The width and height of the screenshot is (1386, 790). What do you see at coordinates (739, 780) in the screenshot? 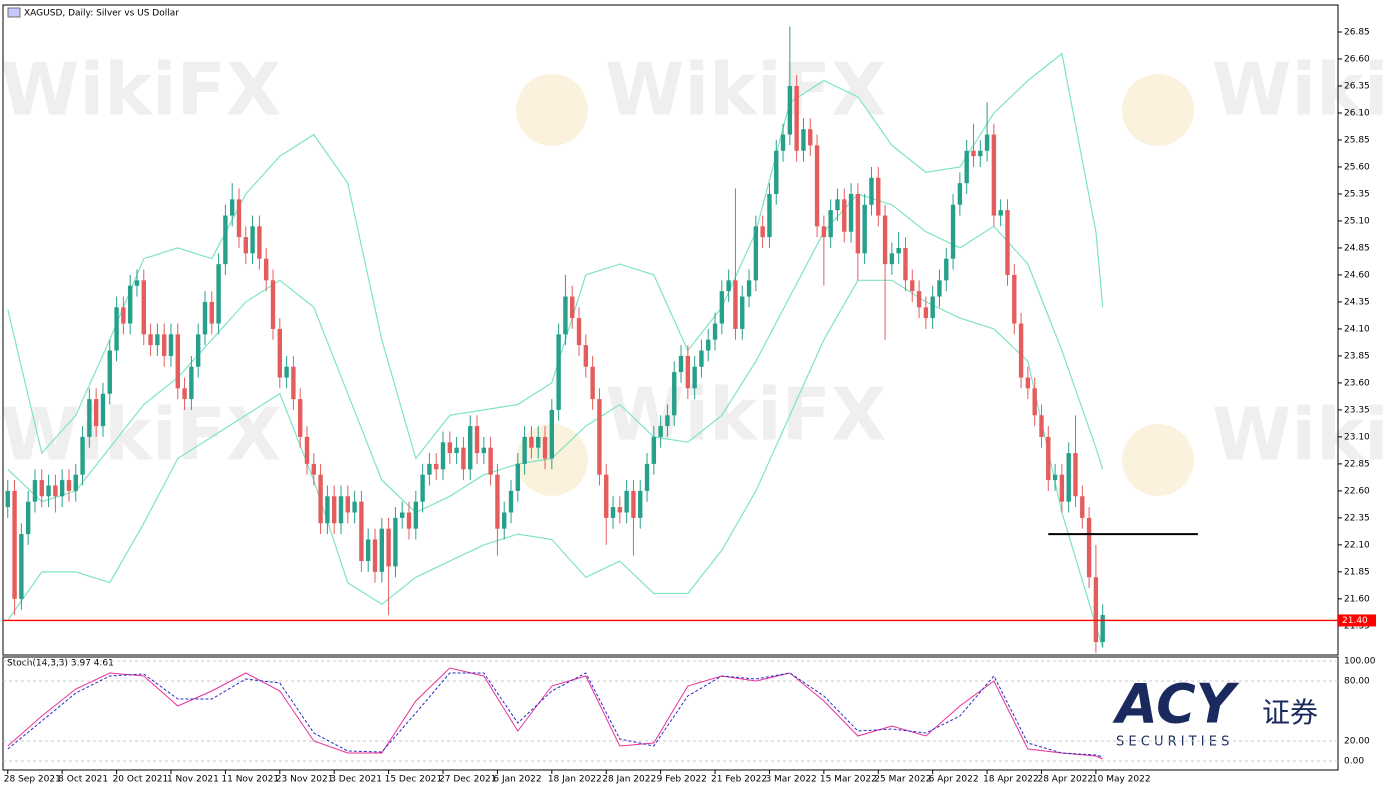
I see `x-tick-label: 21 Feb 2022` at bounding box center [739, 780].